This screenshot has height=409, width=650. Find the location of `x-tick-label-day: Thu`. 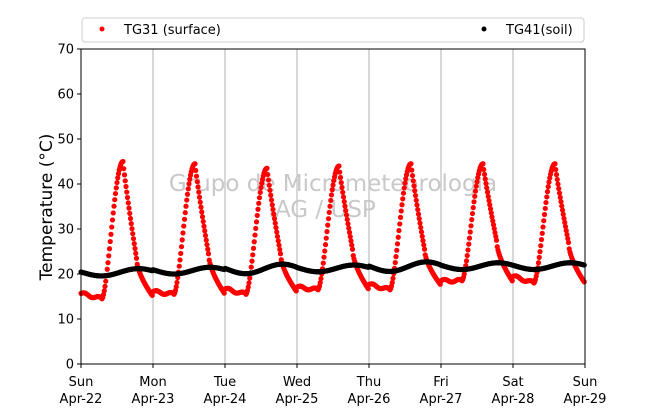

x-tick-label-day: Thu is located at coordinates (368, 382).